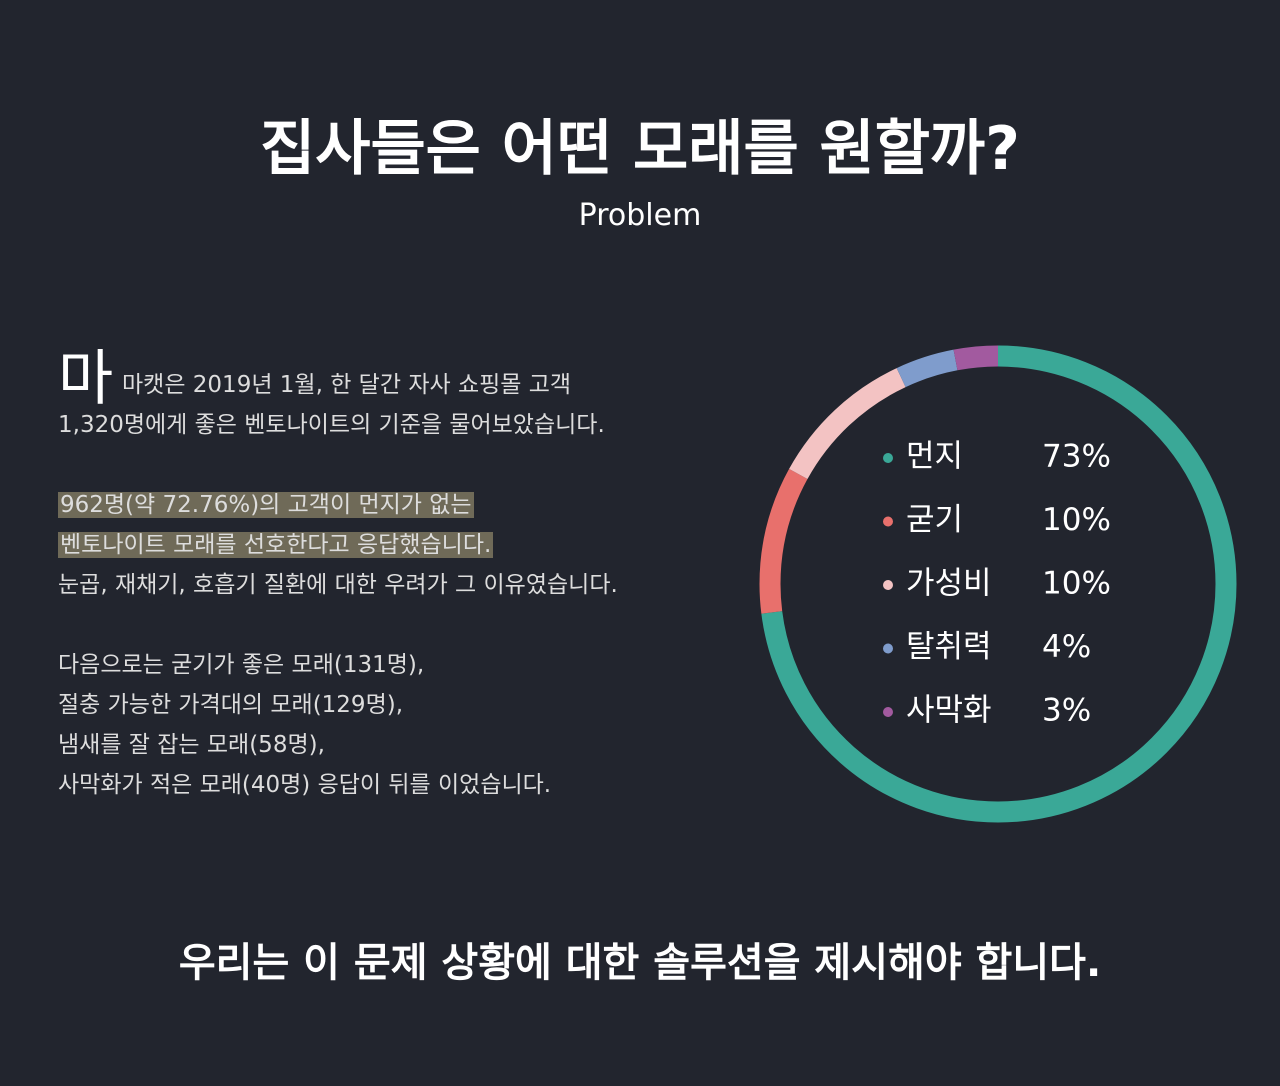 This screenshot has width=1280, height=1086. Describe the element at coordinates (934, 520) in the screenshot. I see `legend-label: 굳기` at that location.